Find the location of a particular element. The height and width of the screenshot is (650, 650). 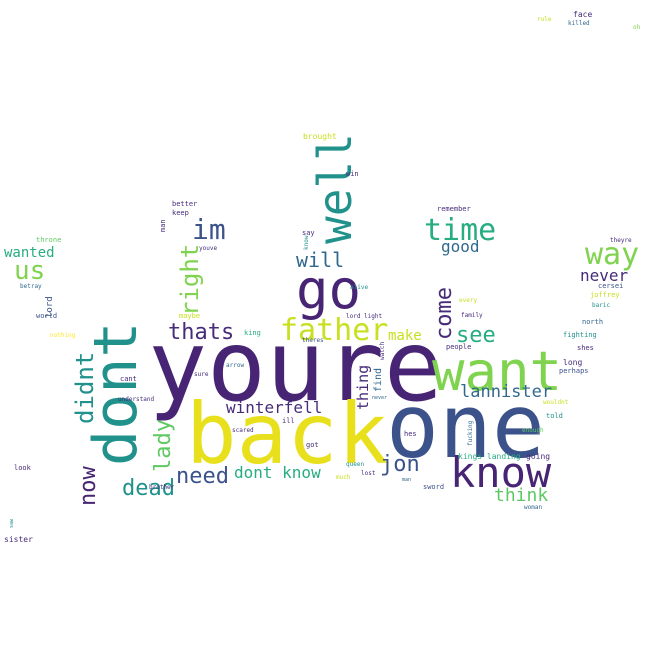

word-father: father is located at coordinates (334, 330).